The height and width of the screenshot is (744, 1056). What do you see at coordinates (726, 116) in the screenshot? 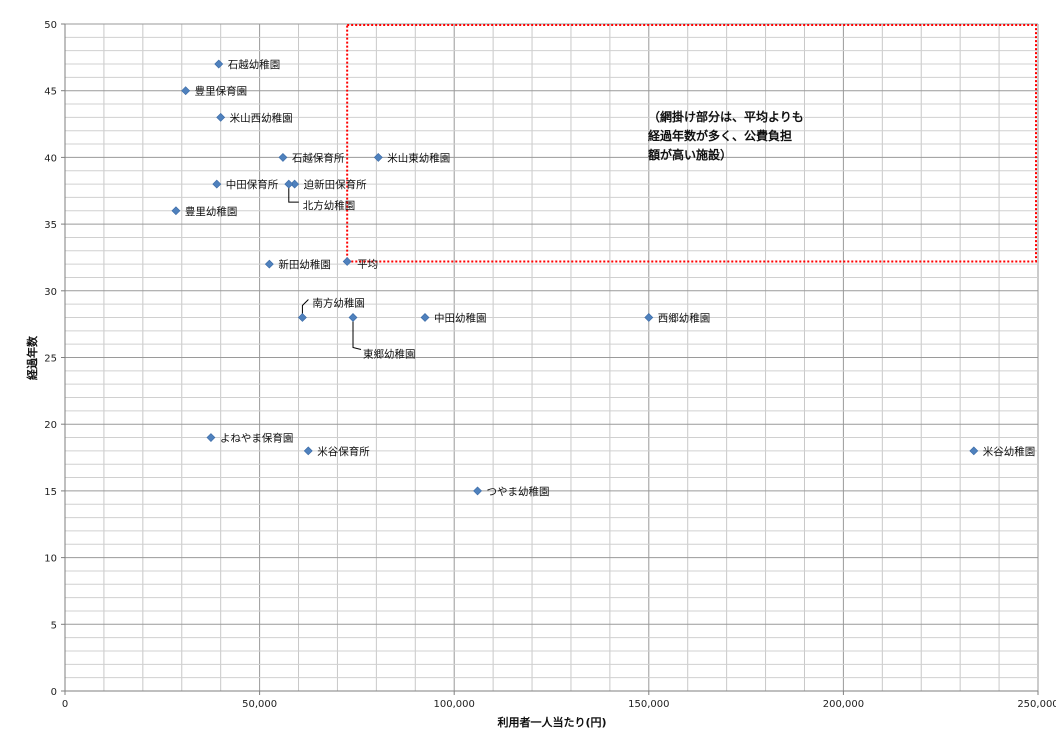
I see `annotation-line: （網掛け部分は、平均よりも` at bounding box center [726, 116].